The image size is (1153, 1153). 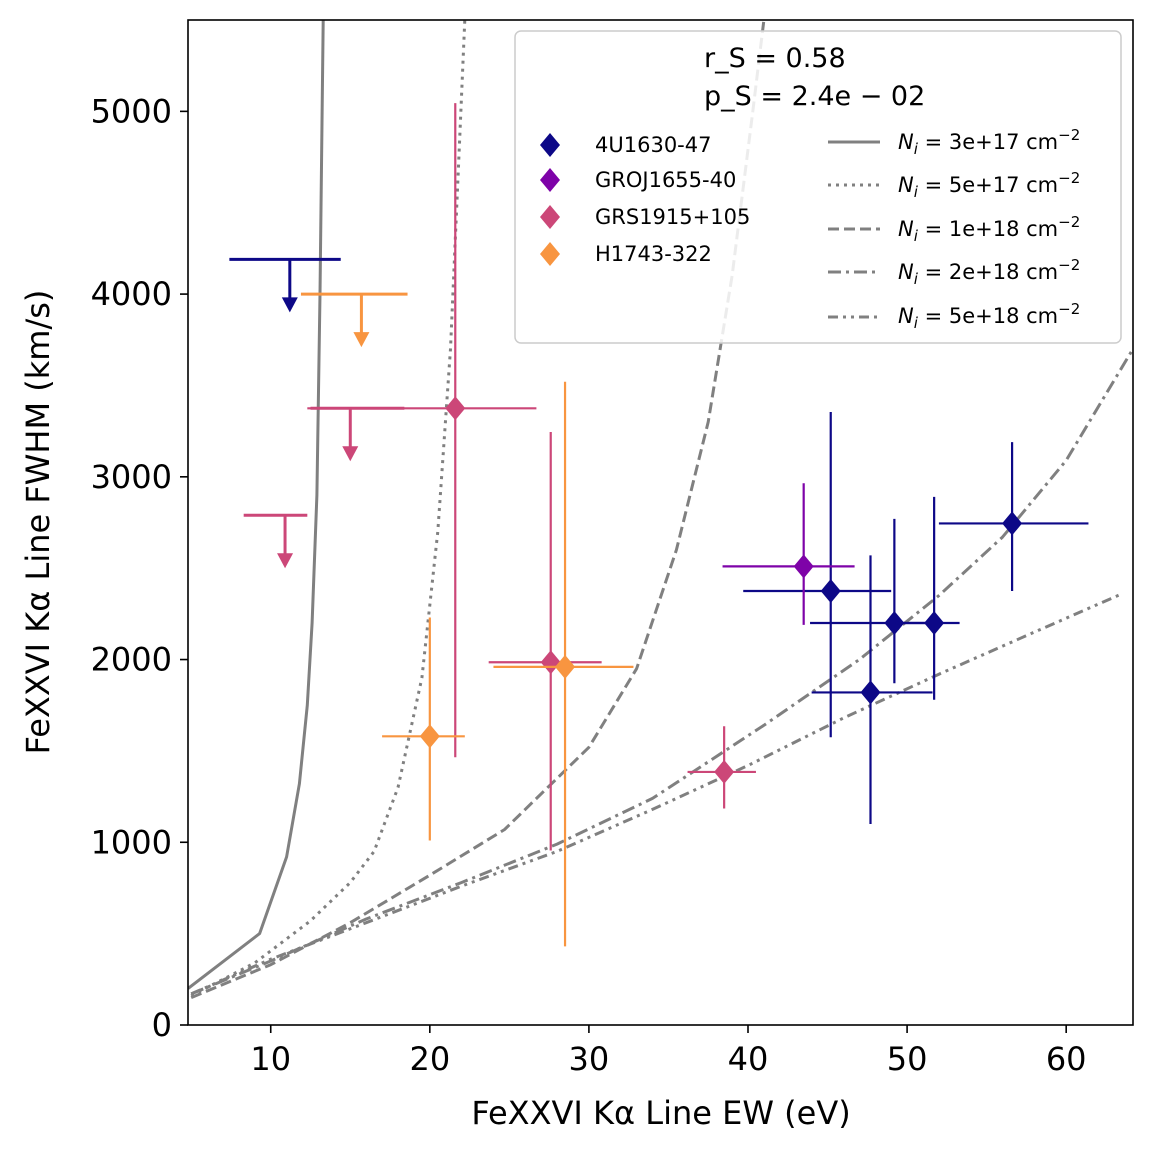 I want to click on legend-entry-curve-5e17: Ni = 5e+17 cm−2, so click(x=954, y=185).